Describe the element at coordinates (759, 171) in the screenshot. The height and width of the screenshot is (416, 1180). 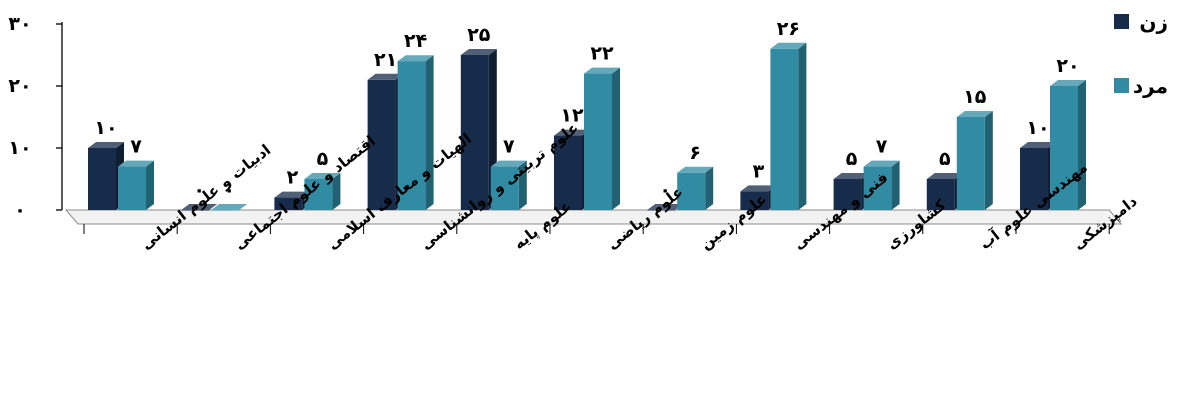
I see `data-label: ۳` at that location.